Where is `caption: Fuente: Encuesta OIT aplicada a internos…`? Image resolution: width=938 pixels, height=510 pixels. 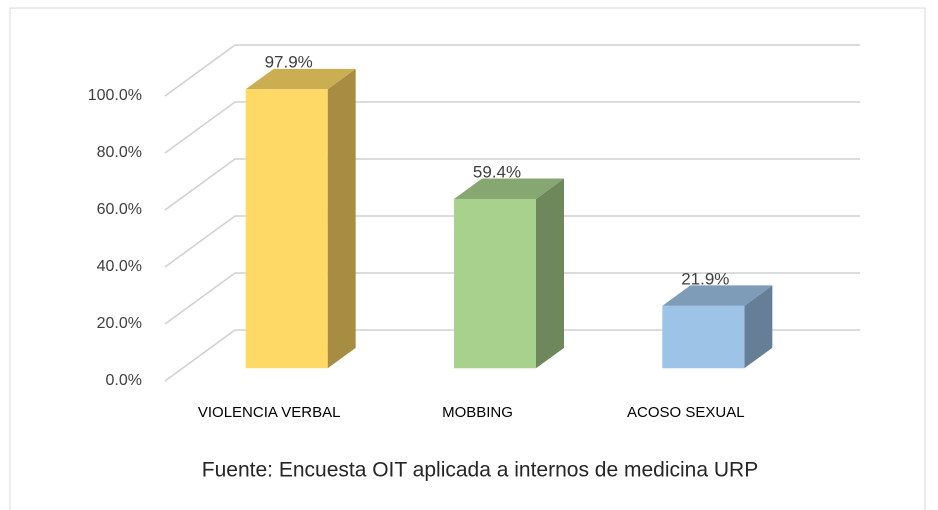
caption: Fuente: Encuesta OIT aplicada a internos… is located at coordinates (480, 470).